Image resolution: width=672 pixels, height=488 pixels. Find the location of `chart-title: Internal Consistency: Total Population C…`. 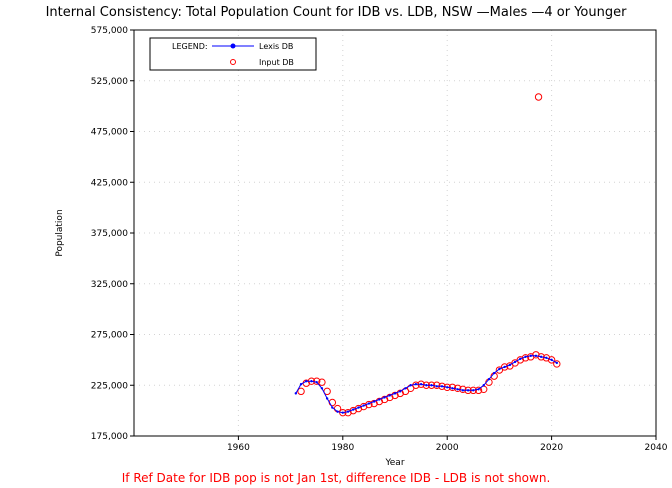

chart-title: Internal Consistency: Total Population C… is located at coordinates (337, 12).